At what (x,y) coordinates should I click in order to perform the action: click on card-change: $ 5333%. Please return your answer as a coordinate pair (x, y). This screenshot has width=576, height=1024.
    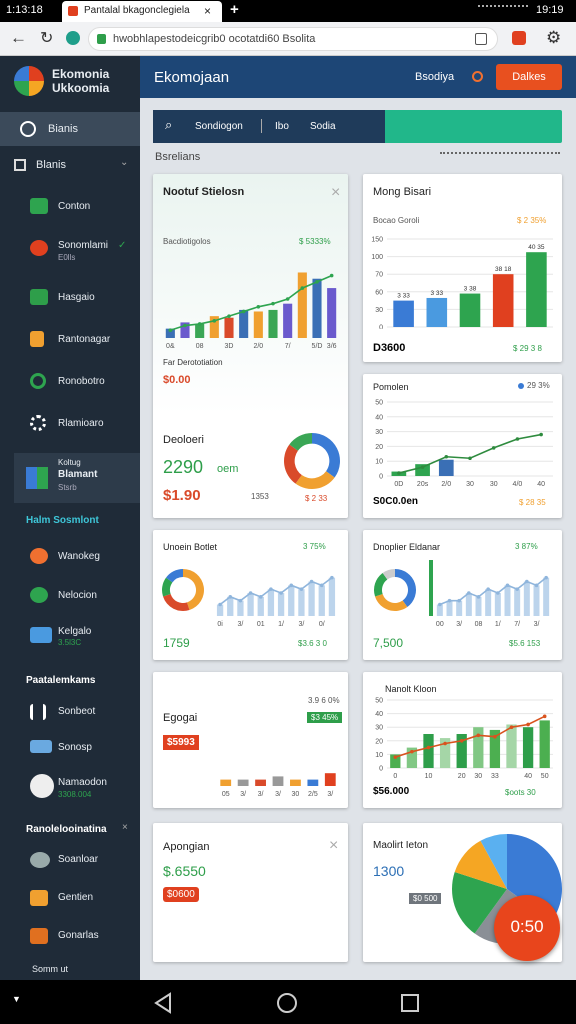
    Looking at the image, I should click on (315, 241).